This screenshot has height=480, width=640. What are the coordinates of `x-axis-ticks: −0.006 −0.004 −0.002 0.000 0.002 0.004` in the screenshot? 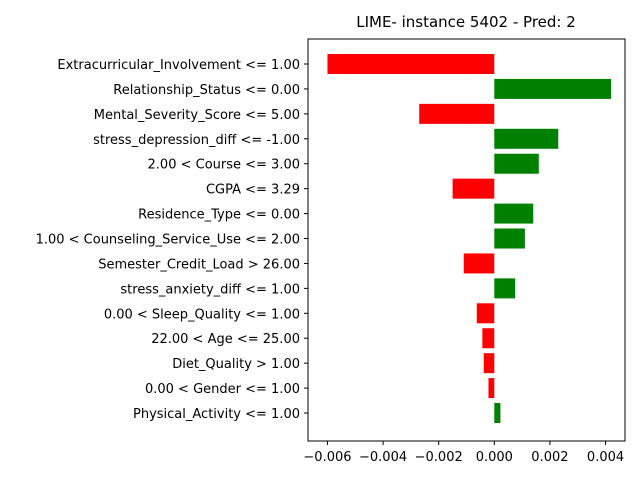 It's located at (463, 453).